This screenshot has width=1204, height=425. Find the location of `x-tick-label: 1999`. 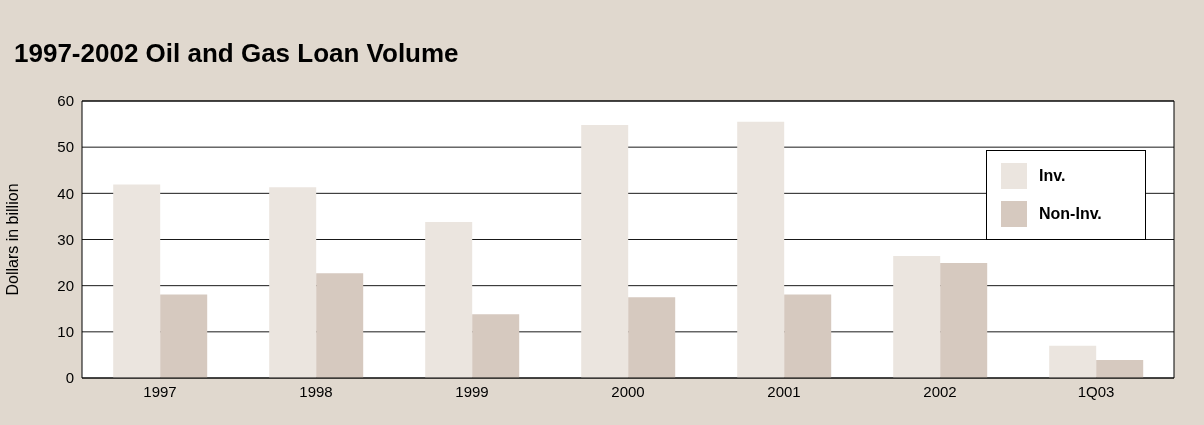

x-tick-label: 1999 is located at coordinates (472, 391).